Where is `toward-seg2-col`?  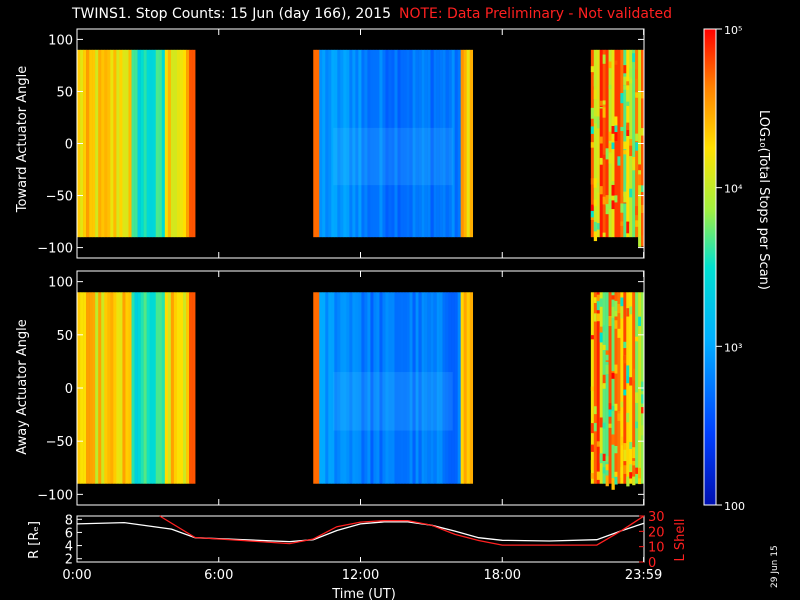
toward-seg2-col is located at coordinates (607, 143).